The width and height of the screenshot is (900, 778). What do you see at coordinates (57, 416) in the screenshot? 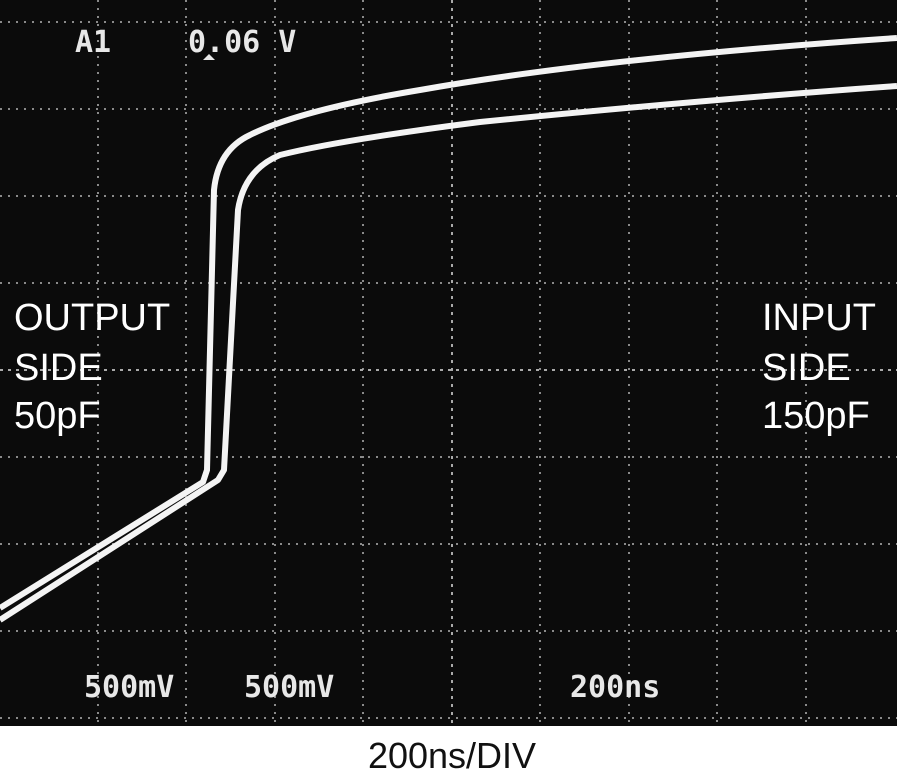
I see `left-label: 50pF` at bounding box center [57, 416].